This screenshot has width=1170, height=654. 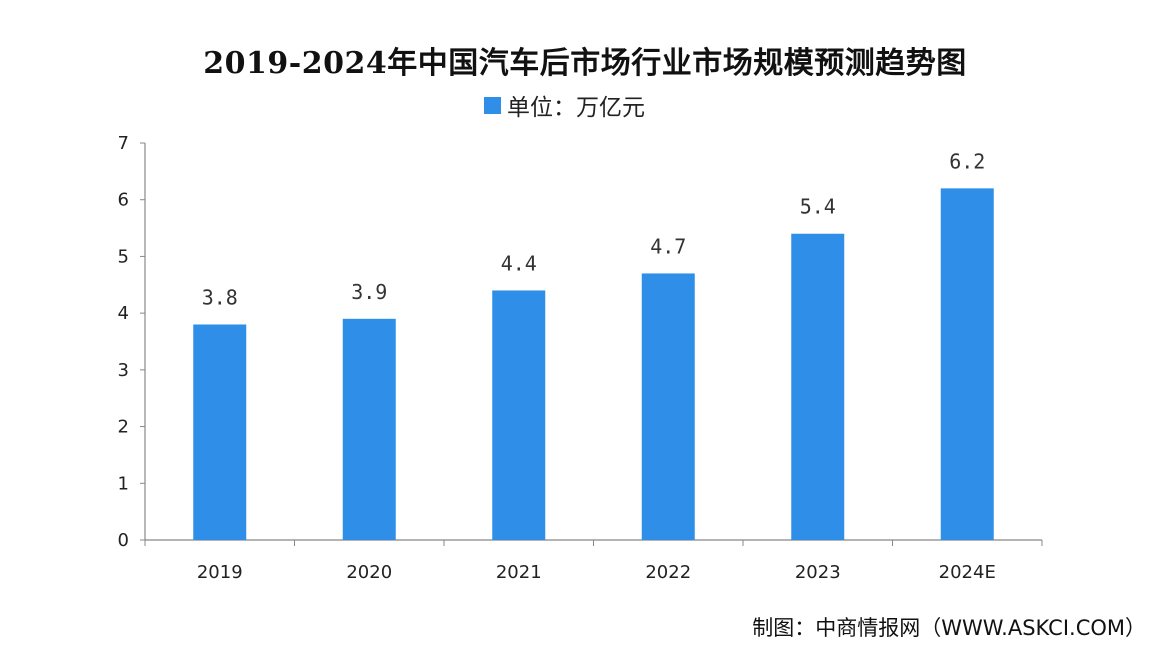 What do you see at coordinates (123, 256) in the screenshot?
I see `y-tick-label: 5` at bounding box center [123, 256].